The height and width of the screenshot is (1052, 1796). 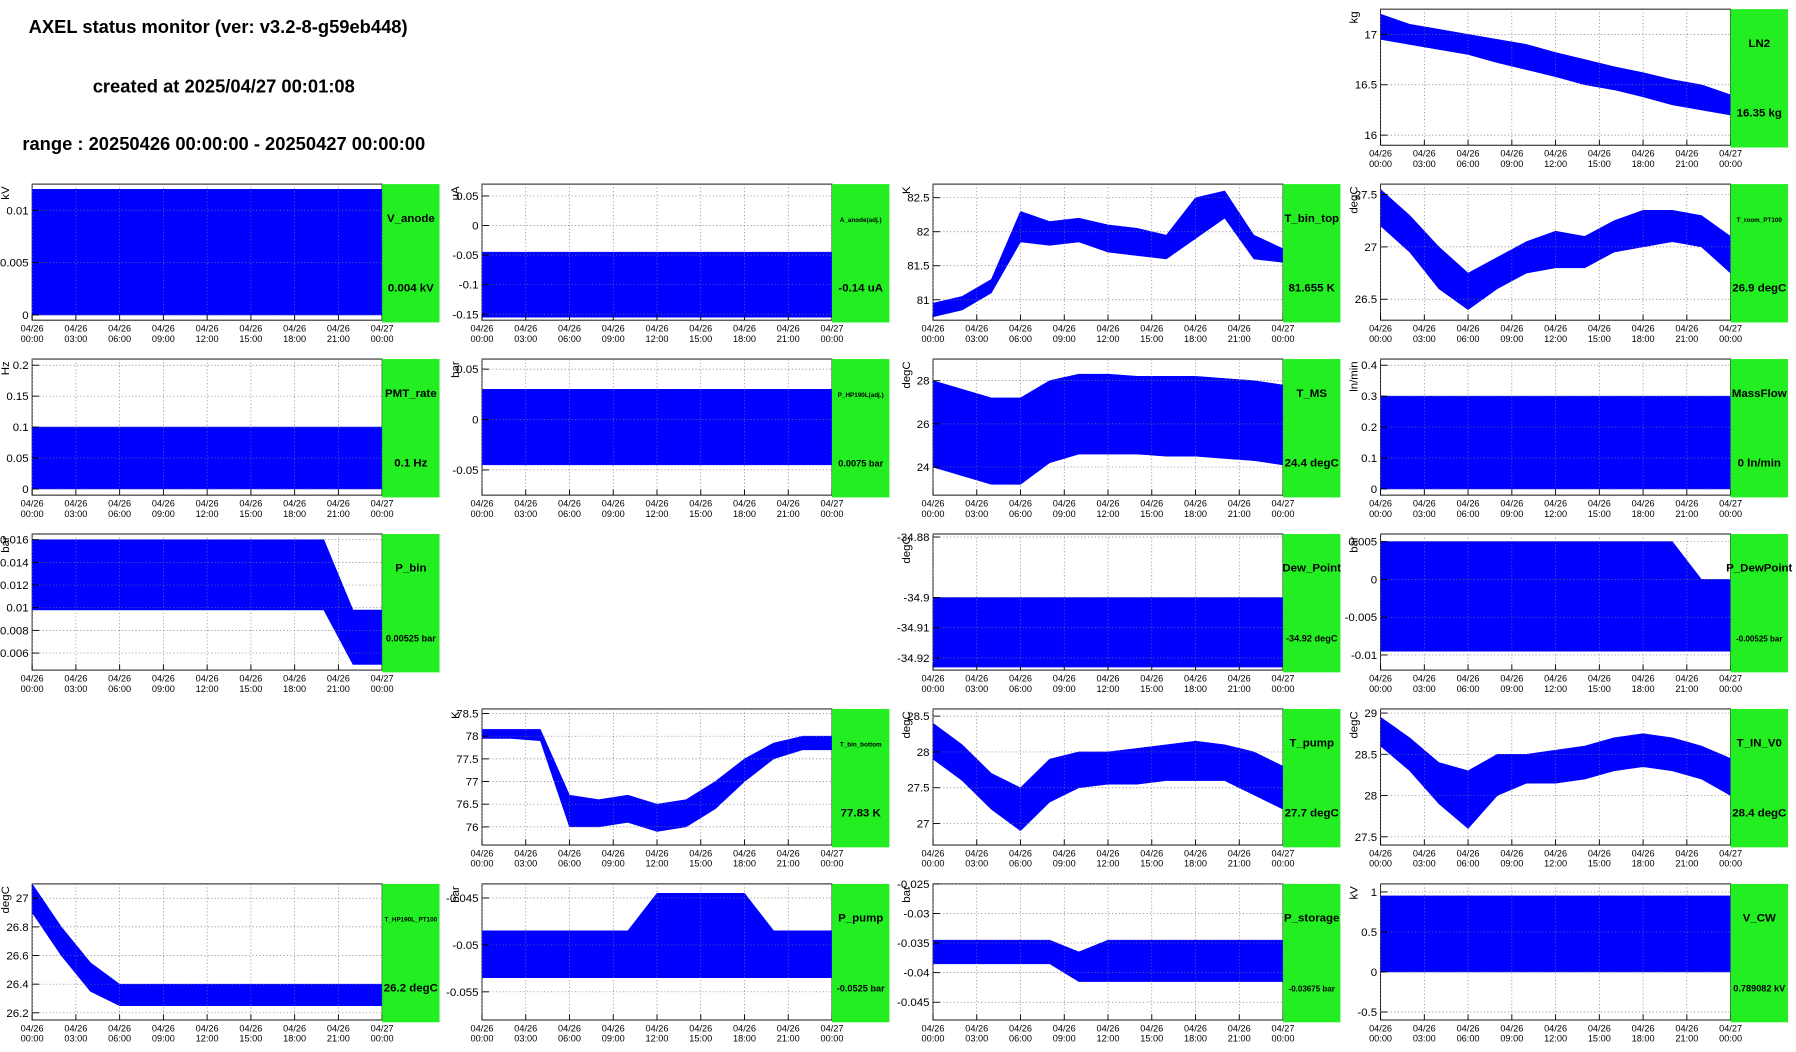 What do you see at coordinates (410, 569) in the screenshot?
I see `status-name: P_bin` at bounding box center [410, 569].